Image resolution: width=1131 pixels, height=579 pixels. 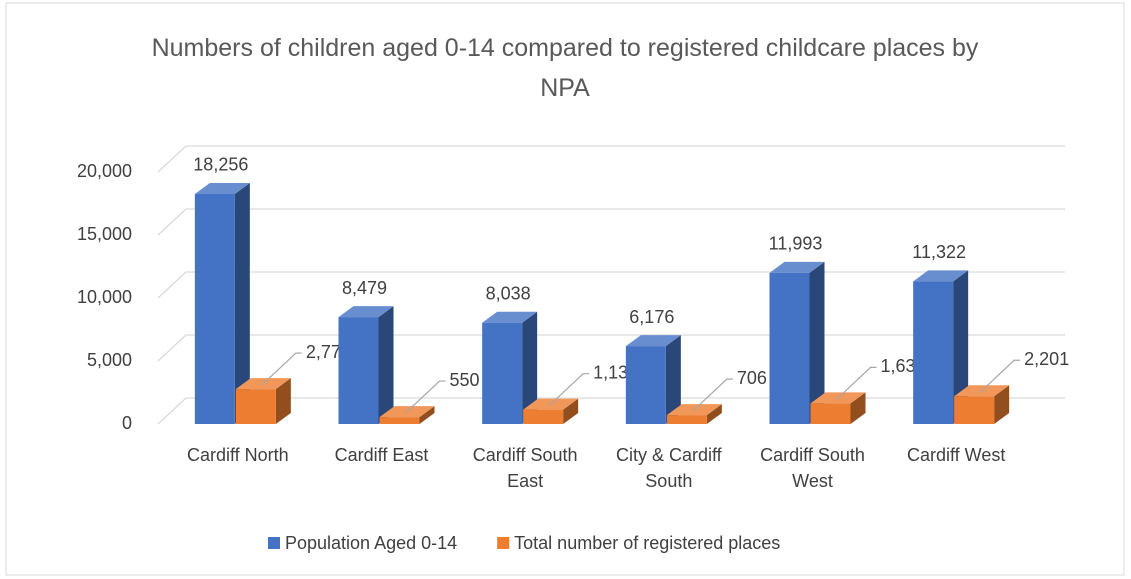 I want to click on x-tick-label: Cardiff South West, so click(x=812, y=468).